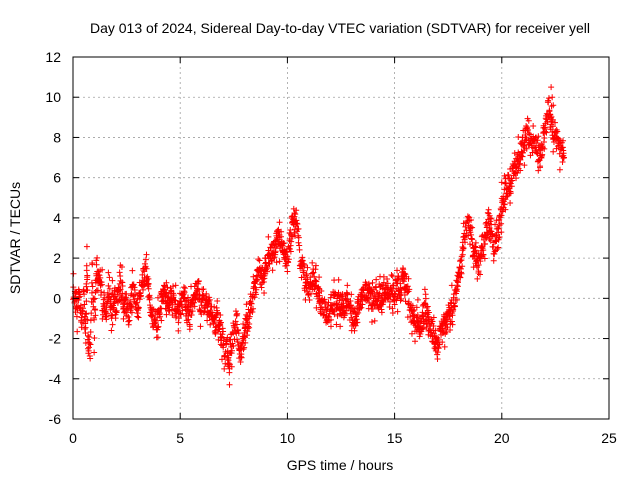 This screenshot has height=480, width=640. I want to click on y-tick-label: 6, so click(57, 178).